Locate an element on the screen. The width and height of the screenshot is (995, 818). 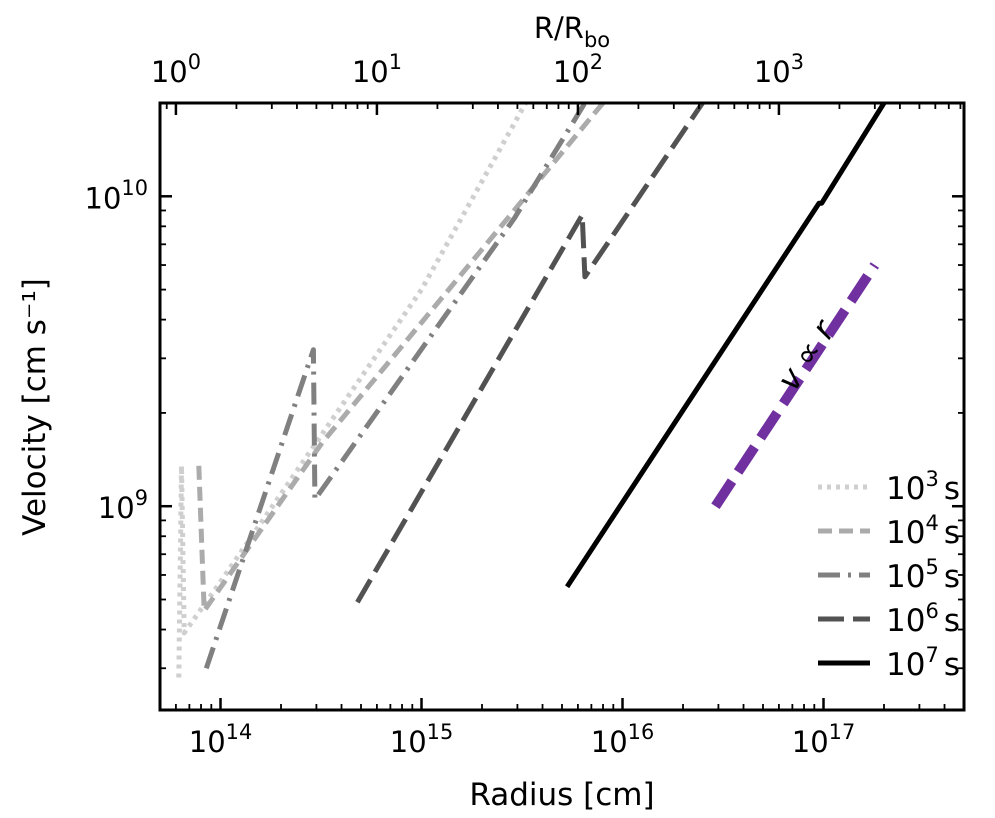
top-tick-label: 10³ is located at coordinates (779, 69).